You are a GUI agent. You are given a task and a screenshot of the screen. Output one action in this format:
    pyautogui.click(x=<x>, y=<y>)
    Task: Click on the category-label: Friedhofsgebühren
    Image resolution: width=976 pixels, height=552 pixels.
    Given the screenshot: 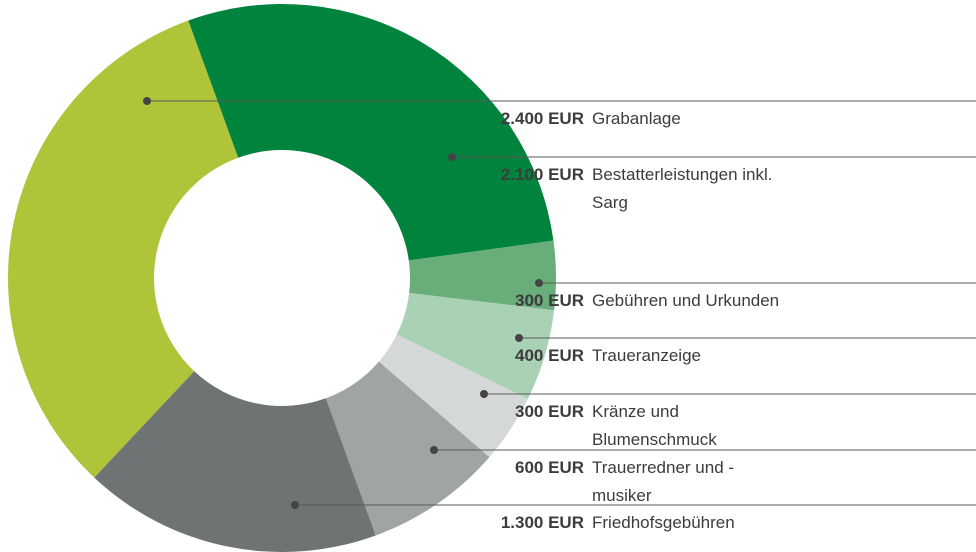 What is the action you would take?
    pyautogui.click(x=663, y=522)
    